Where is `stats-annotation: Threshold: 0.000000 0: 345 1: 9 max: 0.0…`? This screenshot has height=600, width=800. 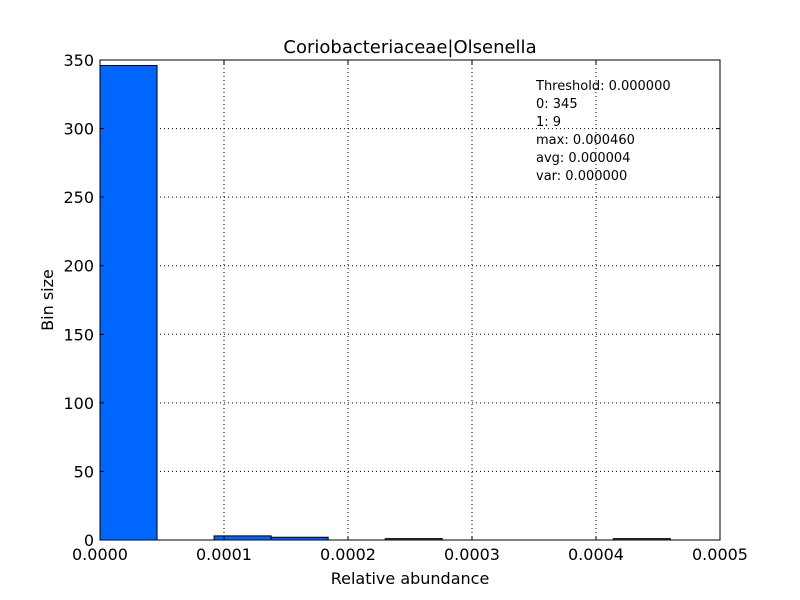 stats-annotation: Threshold: 0.000000 0: 345 1: 9 max: 0.0… is located at coordinates (603, 131).